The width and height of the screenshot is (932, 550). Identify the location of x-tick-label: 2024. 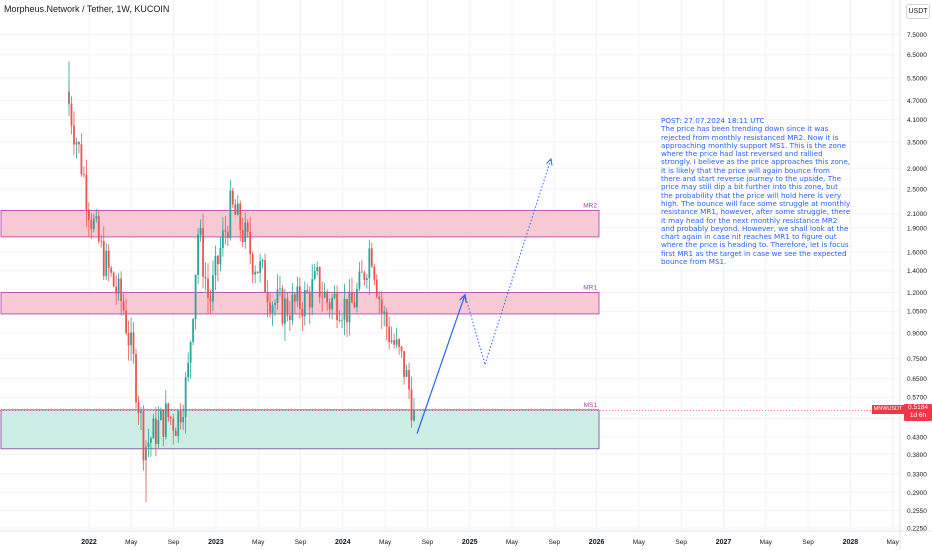
(343, 542).